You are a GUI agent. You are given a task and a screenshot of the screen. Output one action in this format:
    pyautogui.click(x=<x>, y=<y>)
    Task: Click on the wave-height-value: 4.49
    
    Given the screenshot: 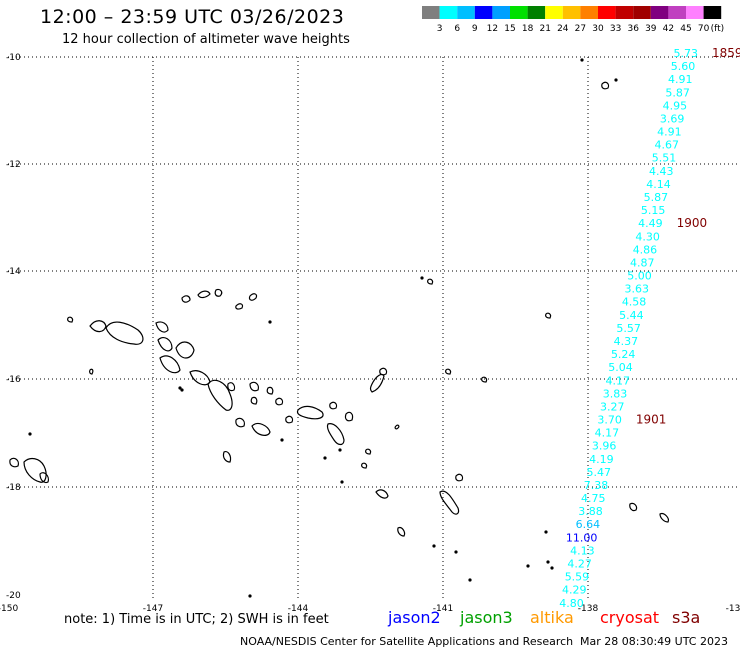 What is the action you would take?
    pyautogui.click(x=650, y=223)
    